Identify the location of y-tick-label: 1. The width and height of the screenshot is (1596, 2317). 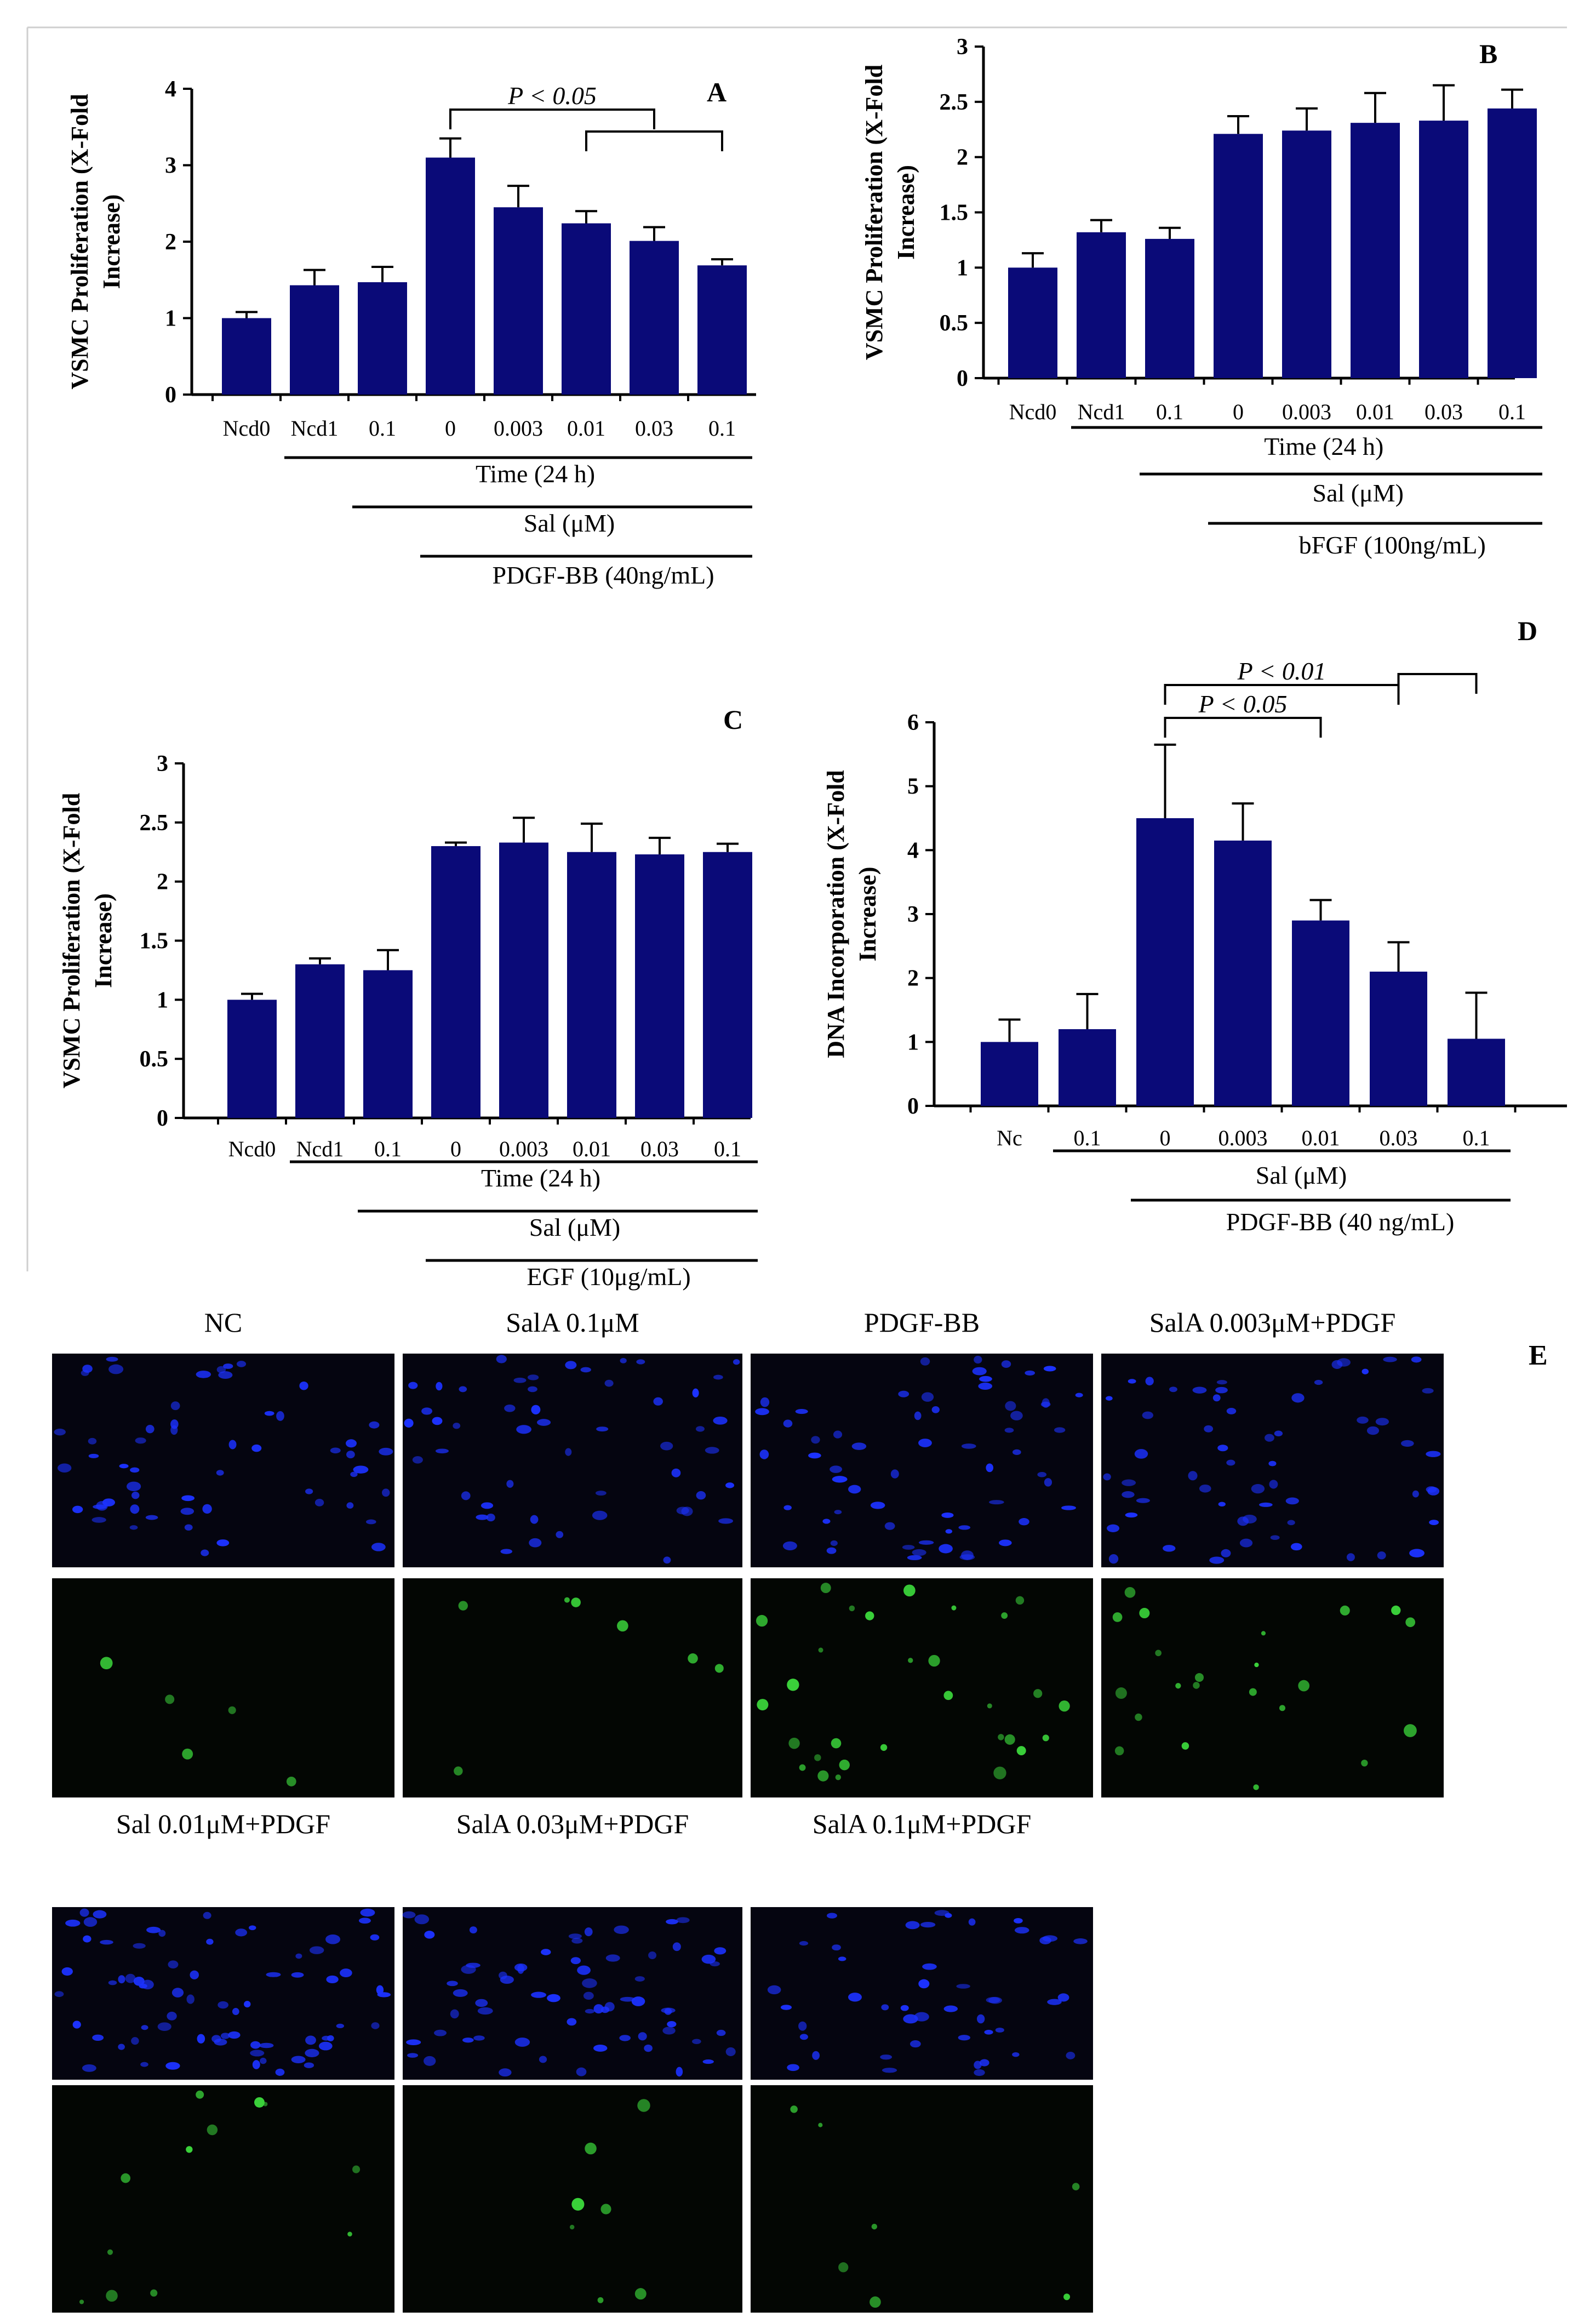
(913, 1042).